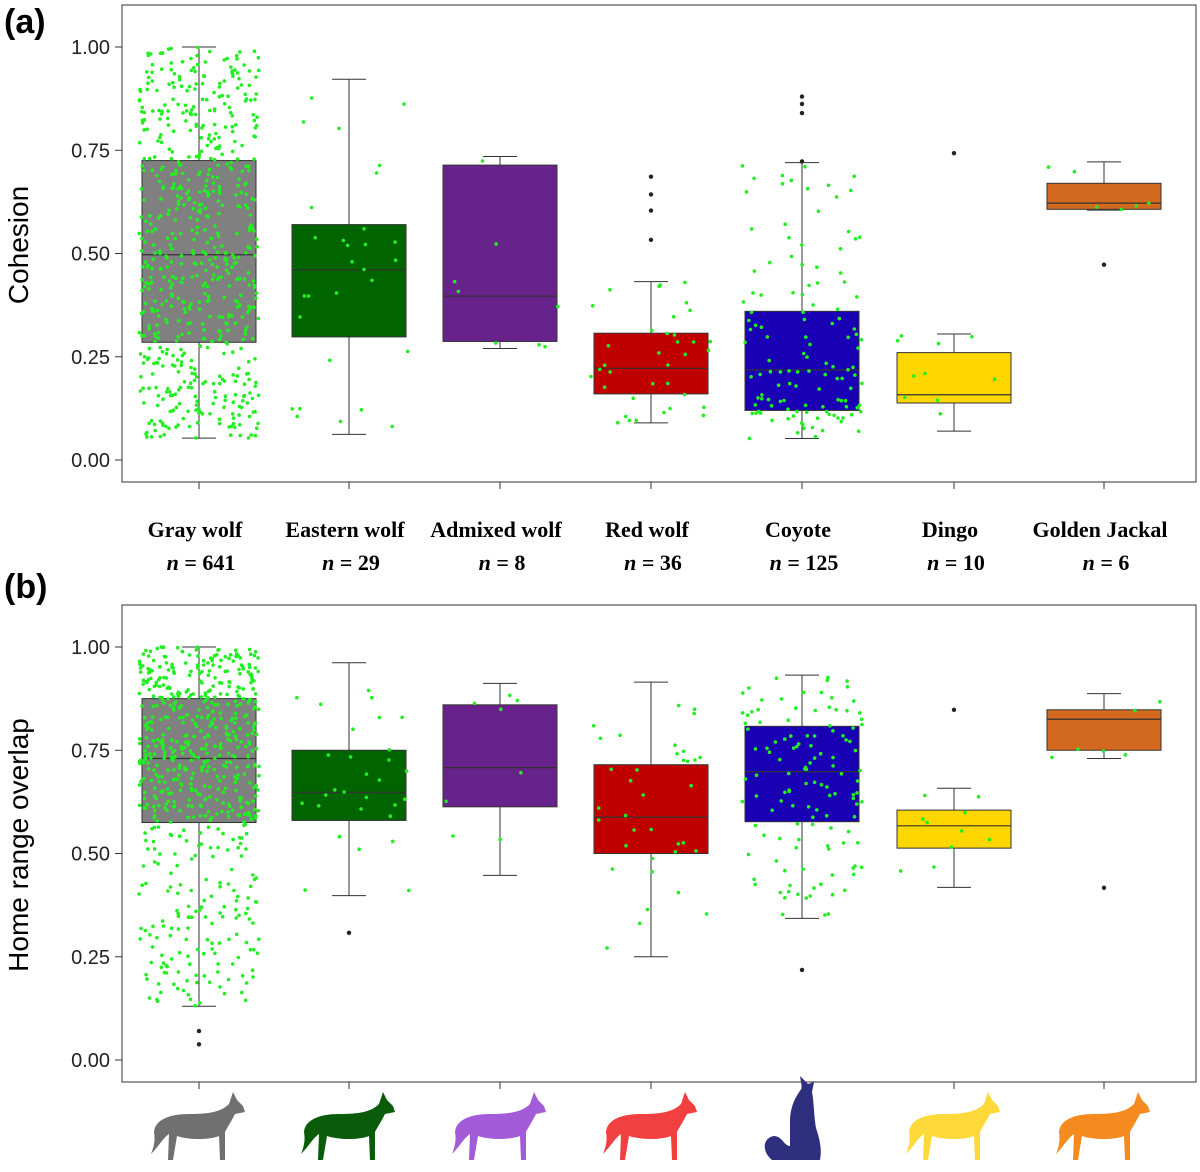 This screenshot has width=1200, height=1172. I want to click on outlier-point, so click(199, 1031).